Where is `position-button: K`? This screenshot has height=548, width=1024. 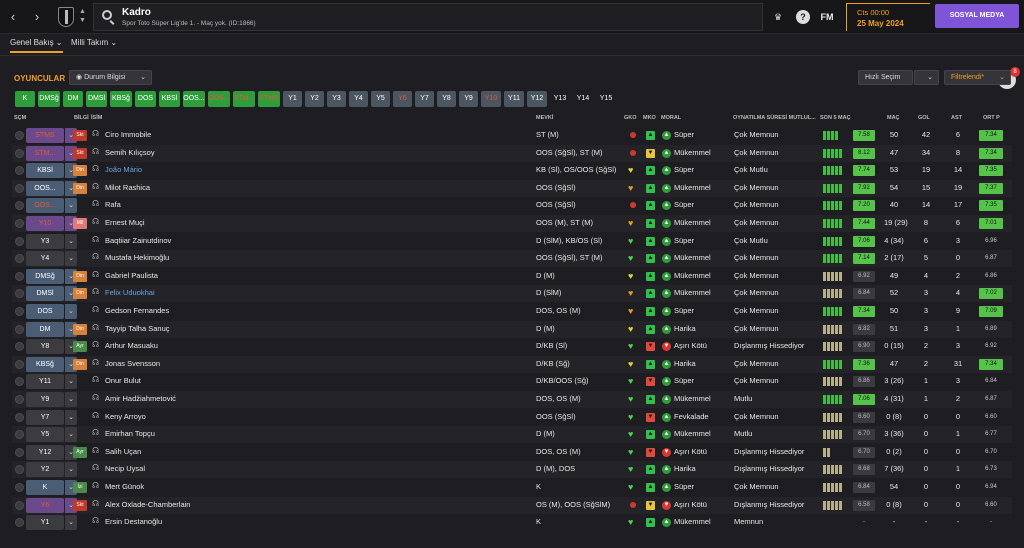 position-button: K is located at coordinates (25, 99).